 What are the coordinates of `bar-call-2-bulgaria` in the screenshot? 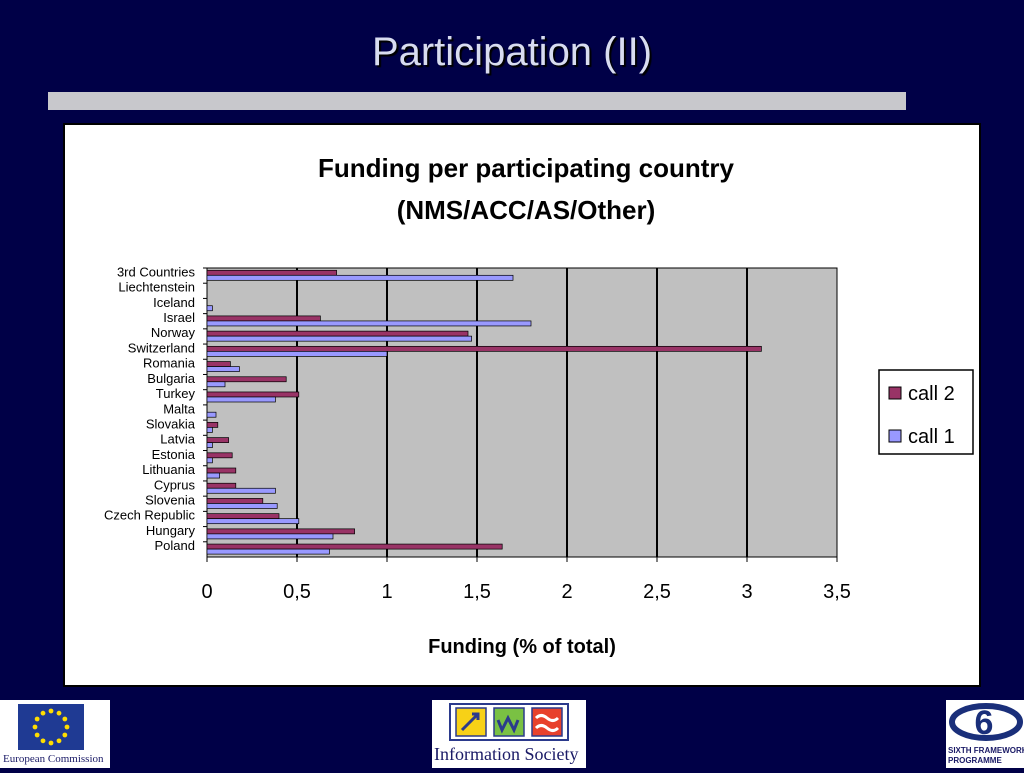 It's located at (246, 379).